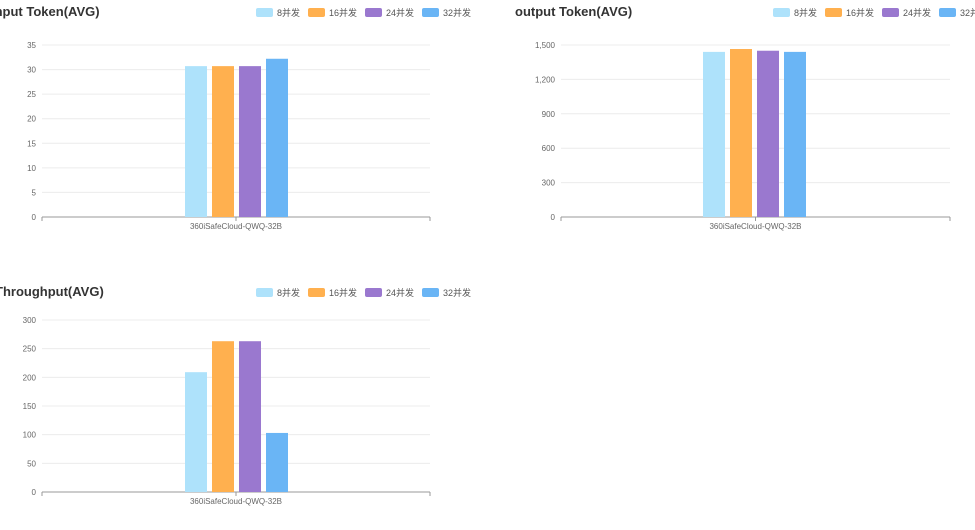 This screenshot has width=975, height=530. What do you see at coordinates (31, 119) in the screenshot?
I see `y-tick-label: 20` at bounding box center [31, 119].